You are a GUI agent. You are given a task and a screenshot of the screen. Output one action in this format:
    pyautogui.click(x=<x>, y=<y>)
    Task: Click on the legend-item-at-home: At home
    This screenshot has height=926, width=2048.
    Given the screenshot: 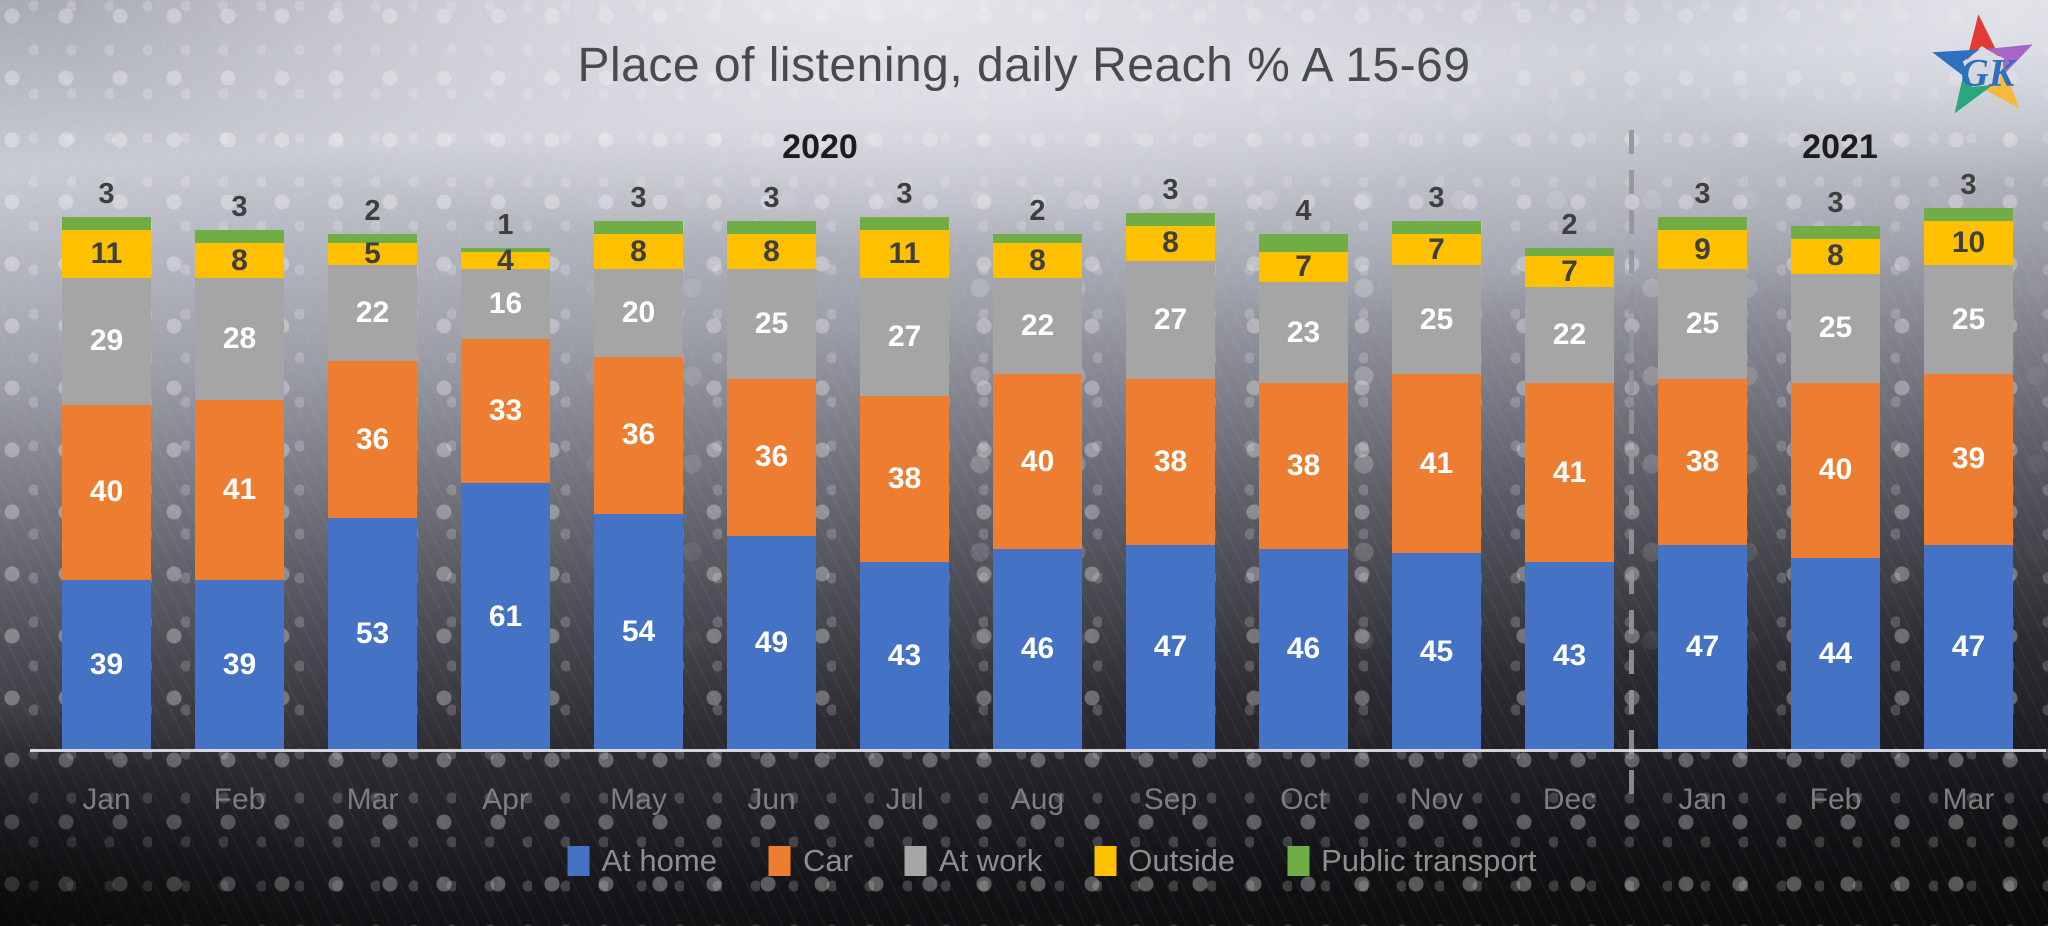 What is the action you would take?
    pyautogui.click(x=642, y=861)
    